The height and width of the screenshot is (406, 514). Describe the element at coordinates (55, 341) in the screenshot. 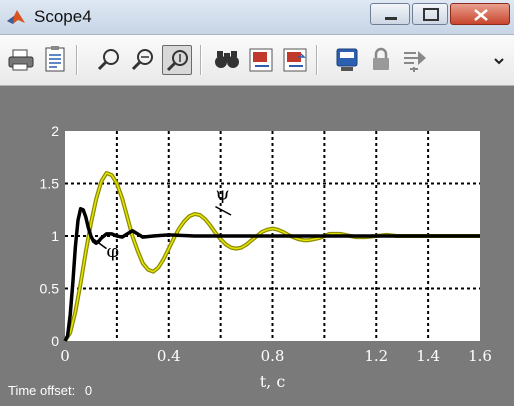

I see `y-tick-label: 0` at that location.